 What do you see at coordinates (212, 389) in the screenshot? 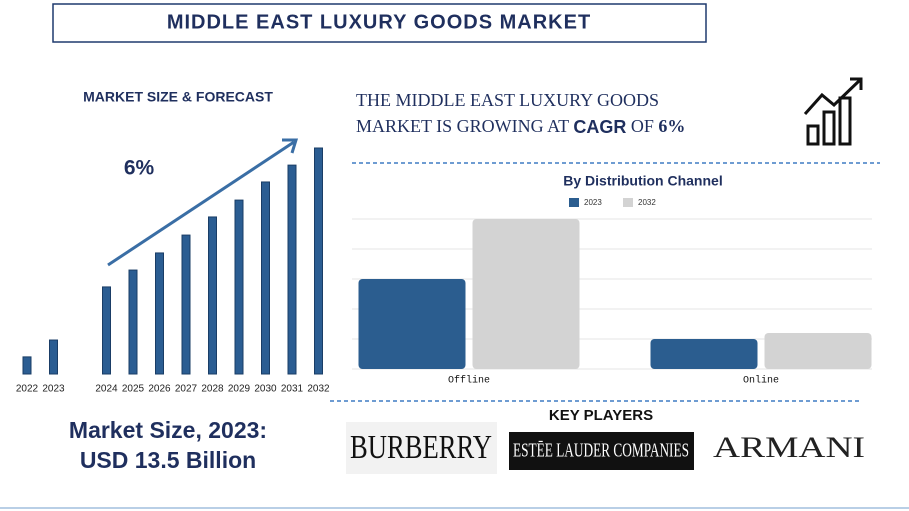
I see `x-tick-label: 2028` at bounding box center [212, 389].